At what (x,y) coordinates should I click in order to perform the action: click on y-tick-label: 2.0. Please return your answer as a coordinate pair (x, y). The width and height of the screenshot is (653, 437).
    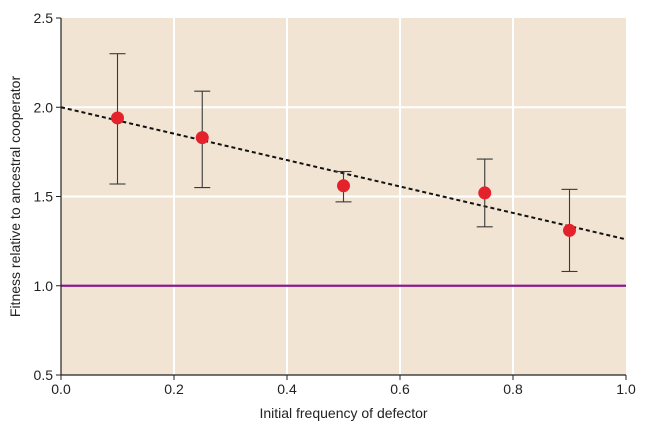
    Looking at the image, I should click on (44, 107).